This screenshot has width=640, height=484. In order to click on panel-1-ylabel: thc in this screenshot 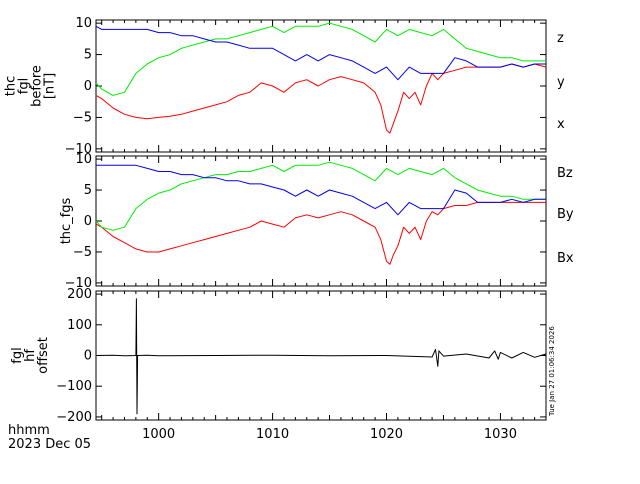, I will do `click(11, 86)`.